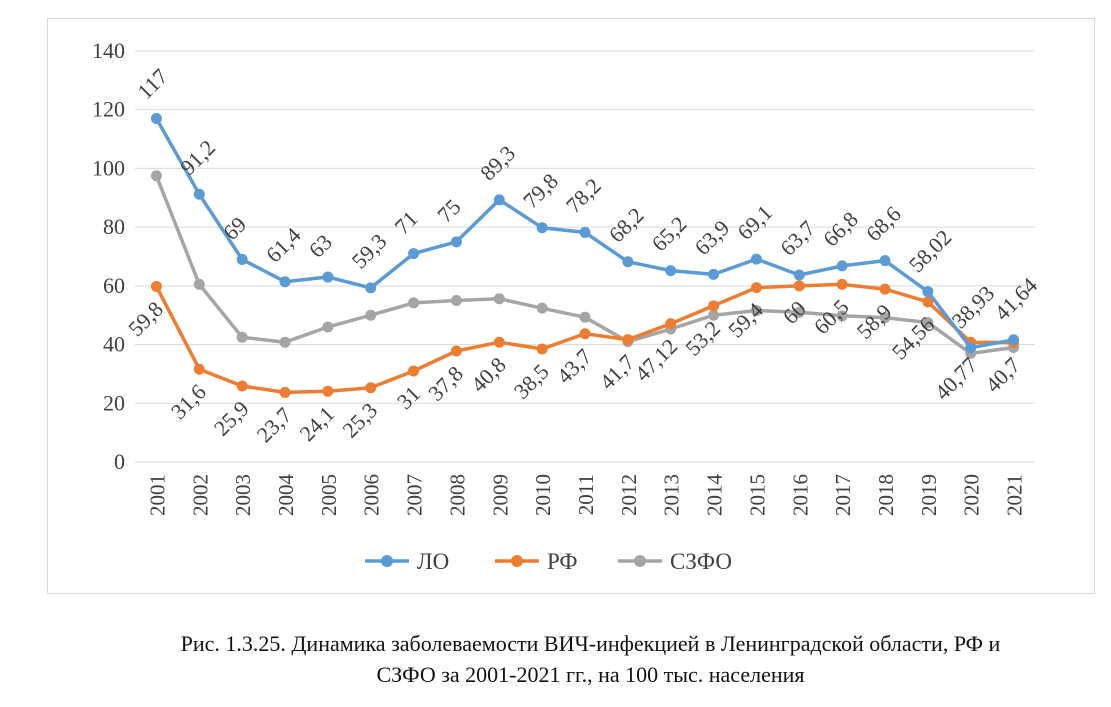 The image size is (1111, 707). Describe the element at coordinates (188, 401) in the screenshot. I see `data-label: 31,6` at that location.